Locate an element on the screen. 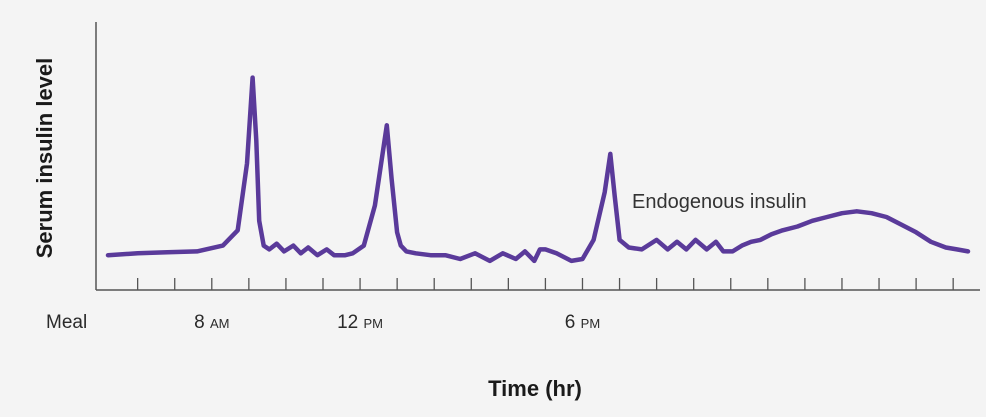 This screenshot has height=417, width=986. tick-label-8-am: 8 AM is located at coordinates (211, 322).